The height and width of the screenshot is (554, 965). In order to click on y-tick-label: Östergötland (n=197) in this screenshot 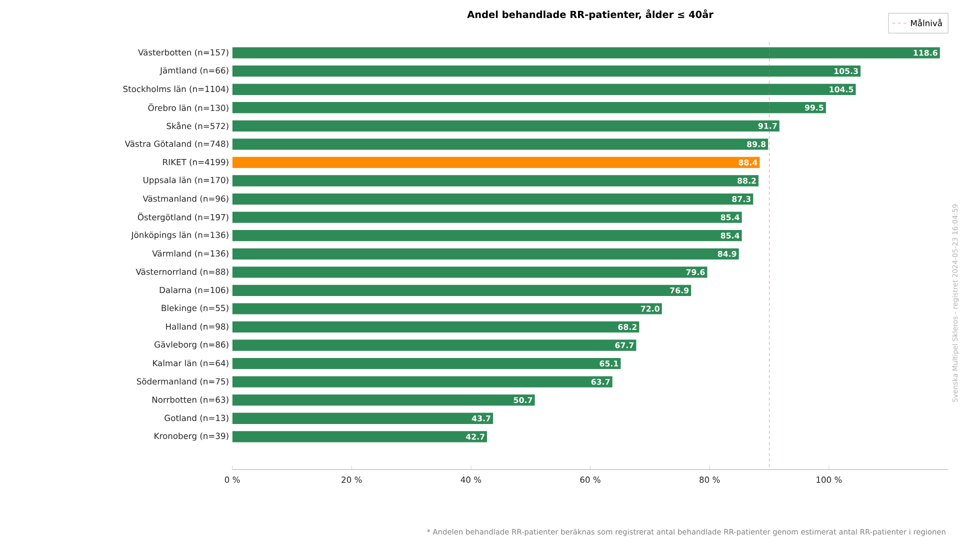, I will do `click(183, 217)`.